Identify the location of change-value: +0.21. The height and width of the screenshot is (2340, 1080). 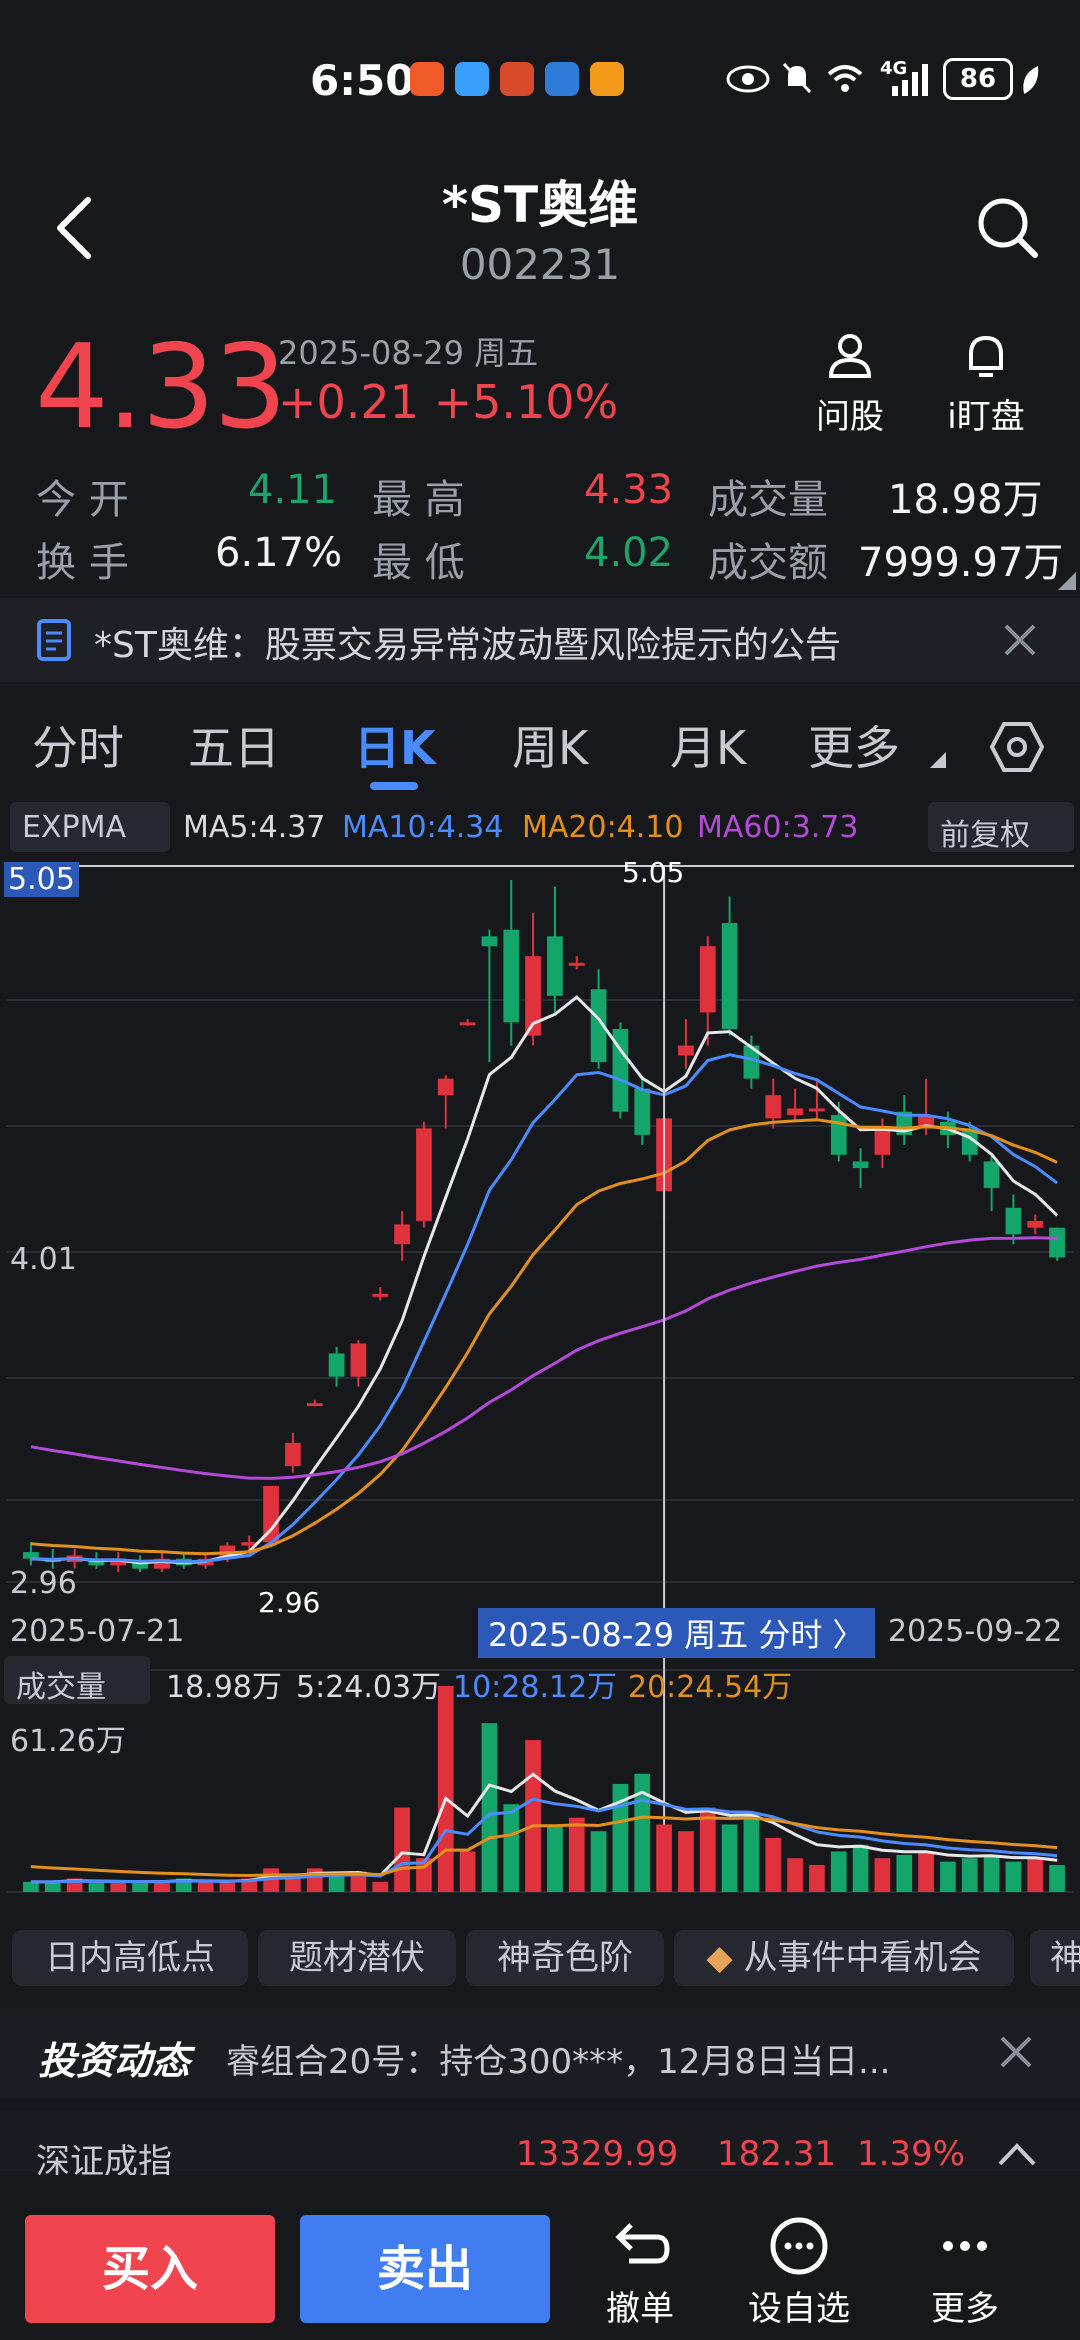
(348, 402).